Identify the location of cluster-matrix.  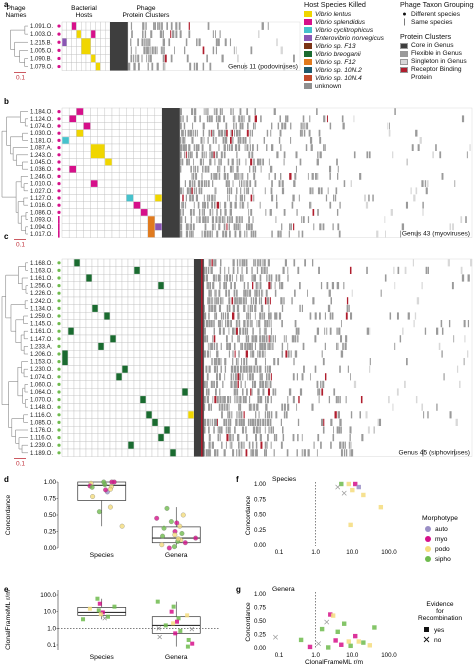
(214, 46).